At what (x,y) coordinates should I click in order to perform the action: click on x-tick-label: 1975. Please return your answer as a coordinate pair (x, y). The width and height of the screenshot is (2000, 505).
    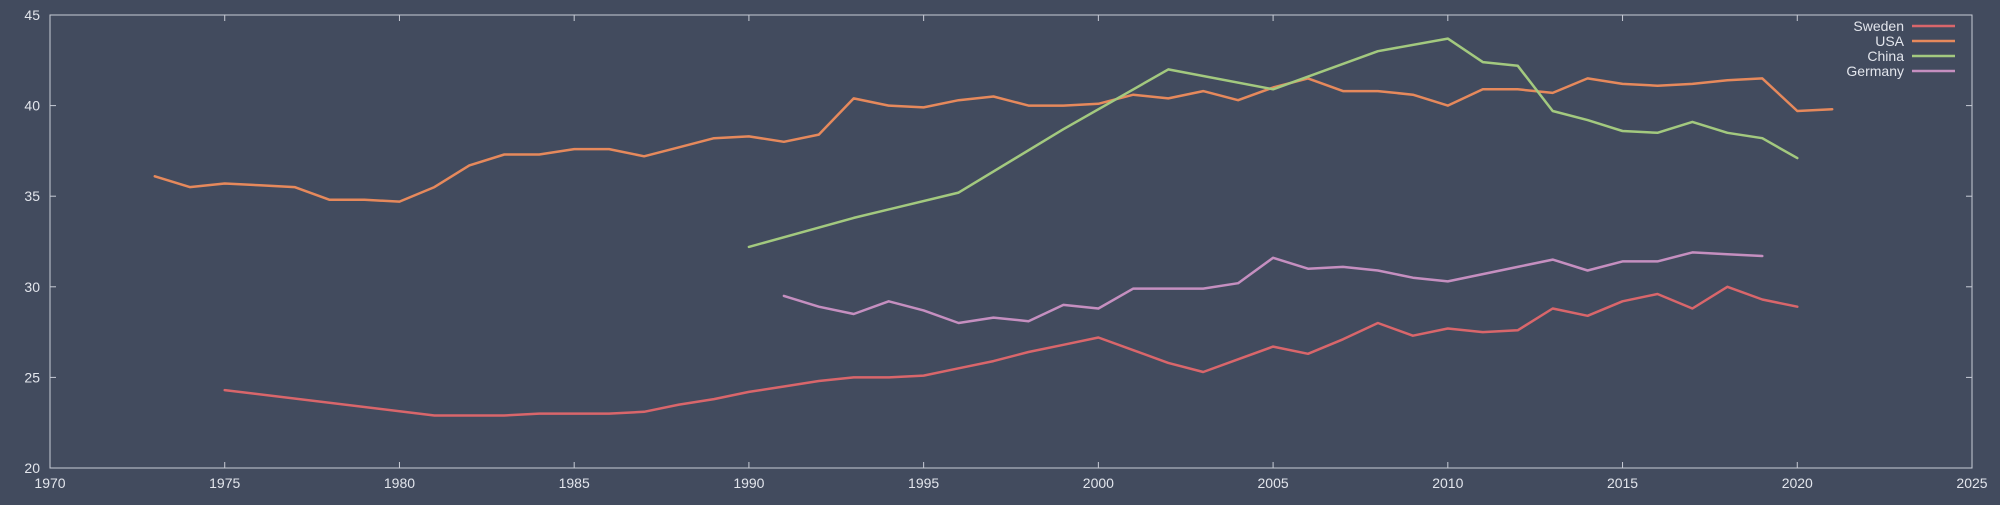
    Looking at the image, I should click on (224, 483).